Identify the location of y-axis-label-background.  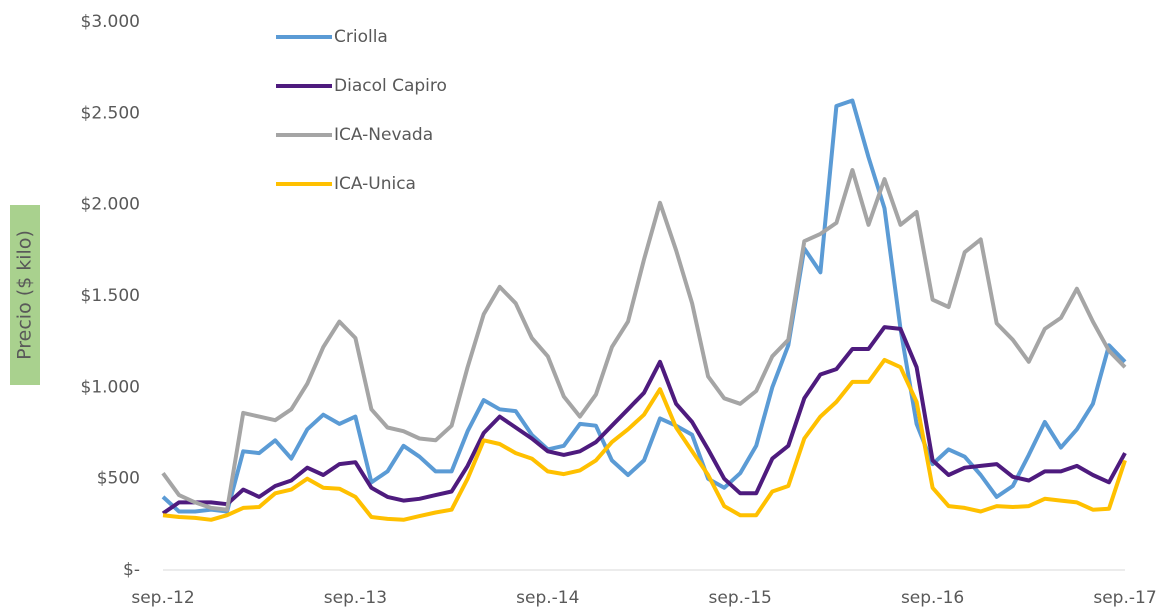
(25, 295).